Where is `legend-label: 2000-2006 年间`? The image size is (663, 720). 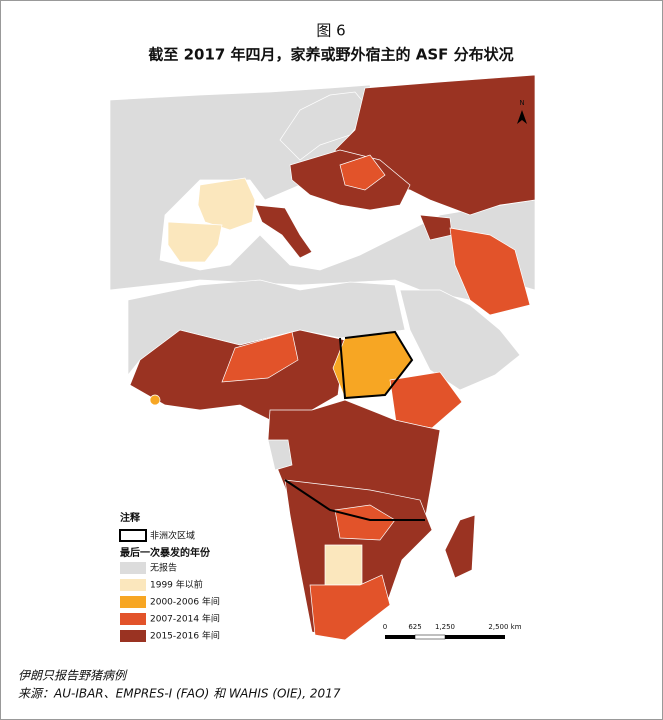 legend-label: 2000-2006 年间 is located at coordinates (185, 602).